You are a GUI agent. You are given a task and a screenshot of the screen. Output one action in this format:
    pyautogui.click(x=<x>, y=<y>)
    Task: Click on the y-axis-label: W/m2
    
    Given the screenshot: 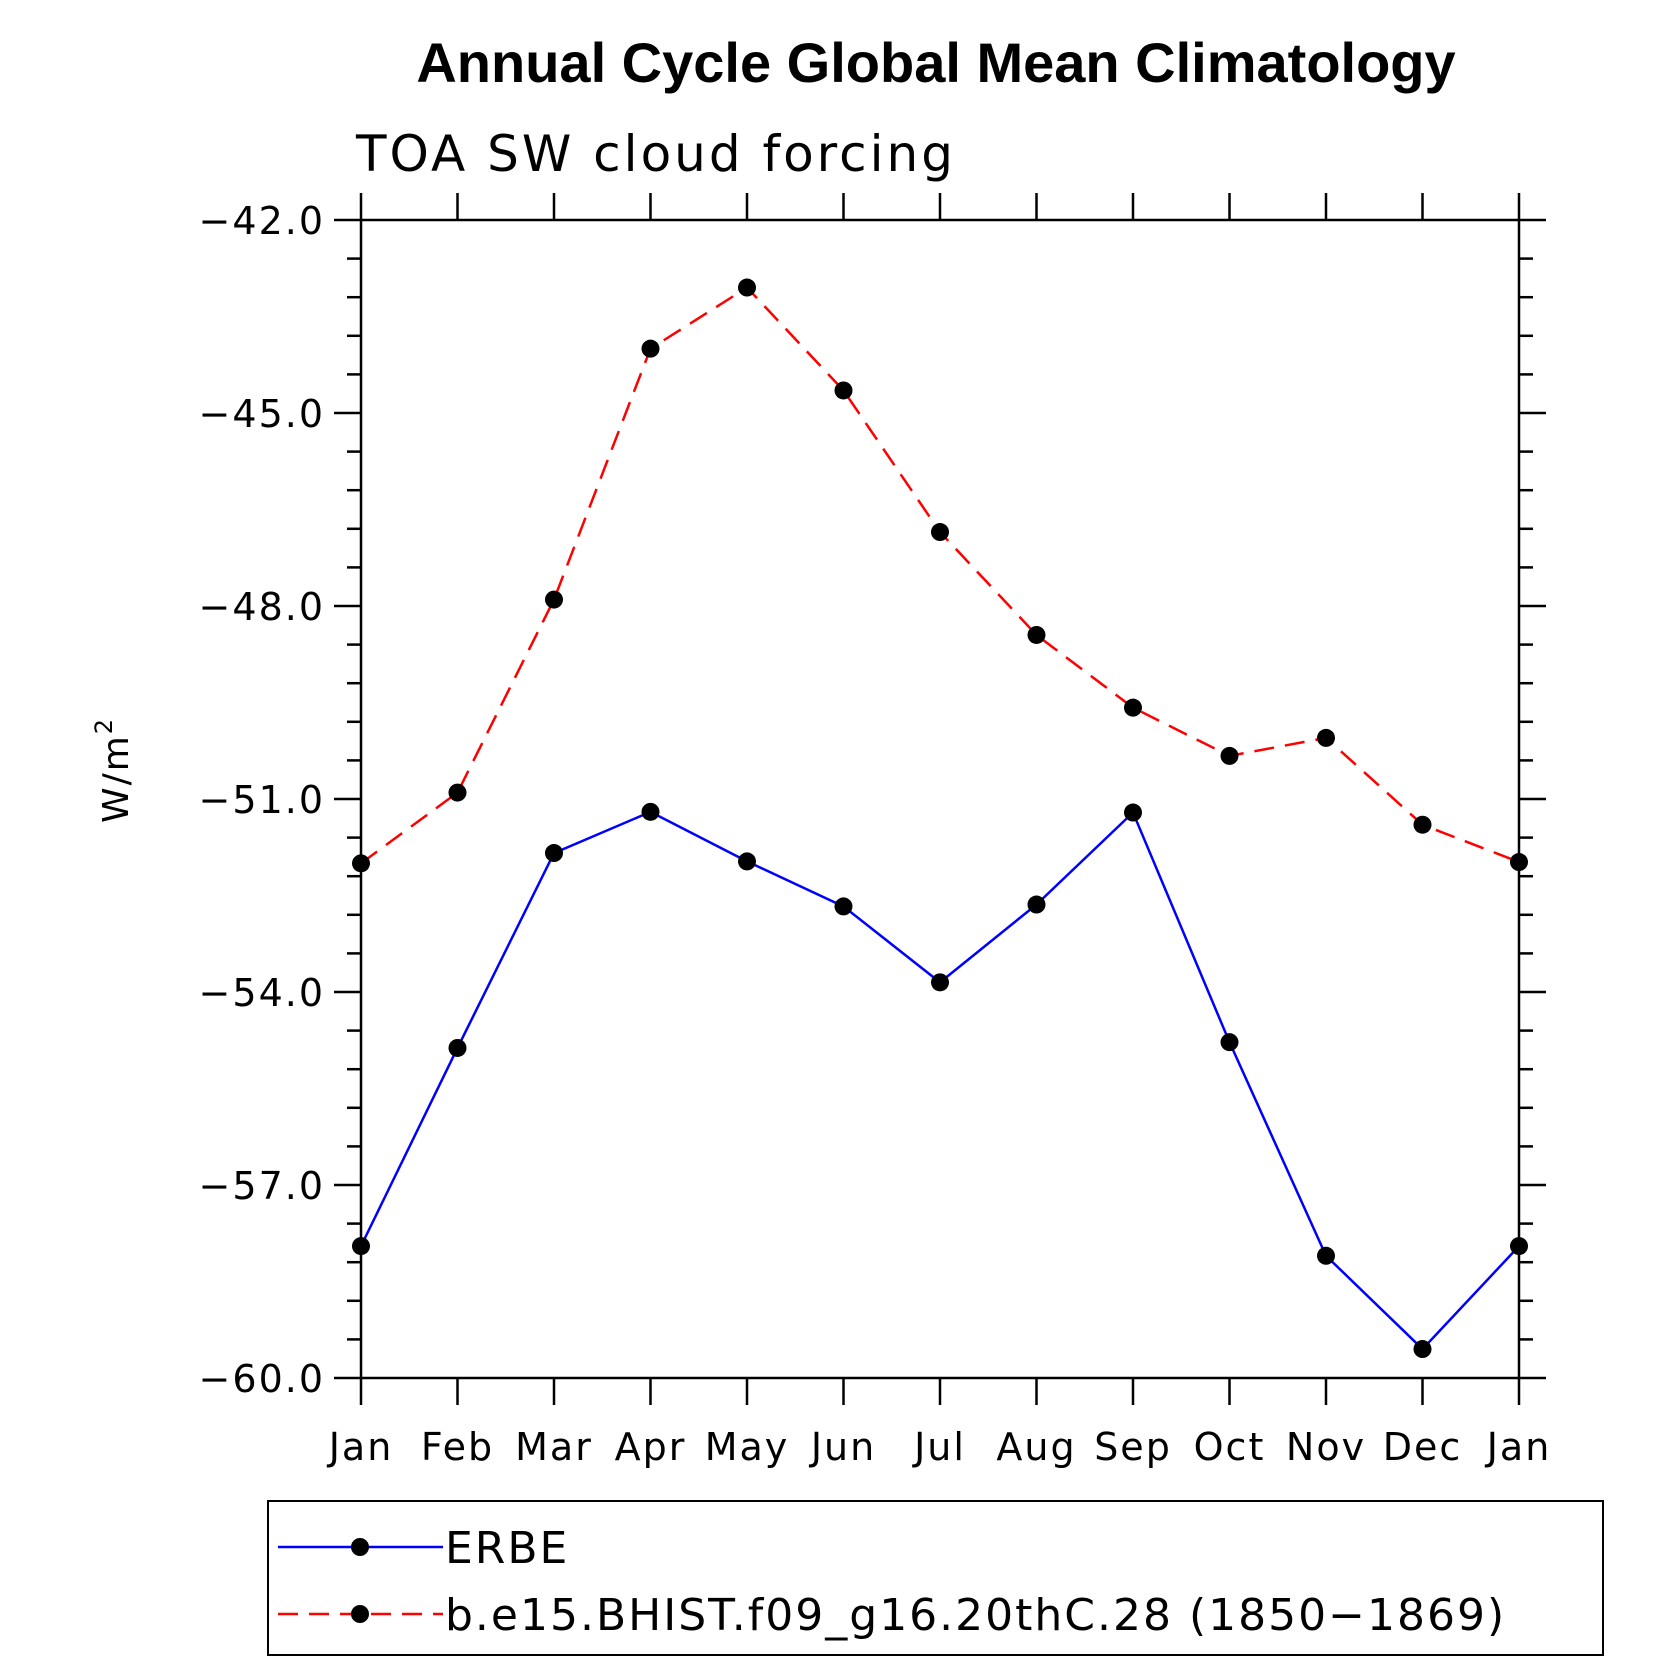 What is the action you would take?
    pyautogui.click(x=113, y=770)
    